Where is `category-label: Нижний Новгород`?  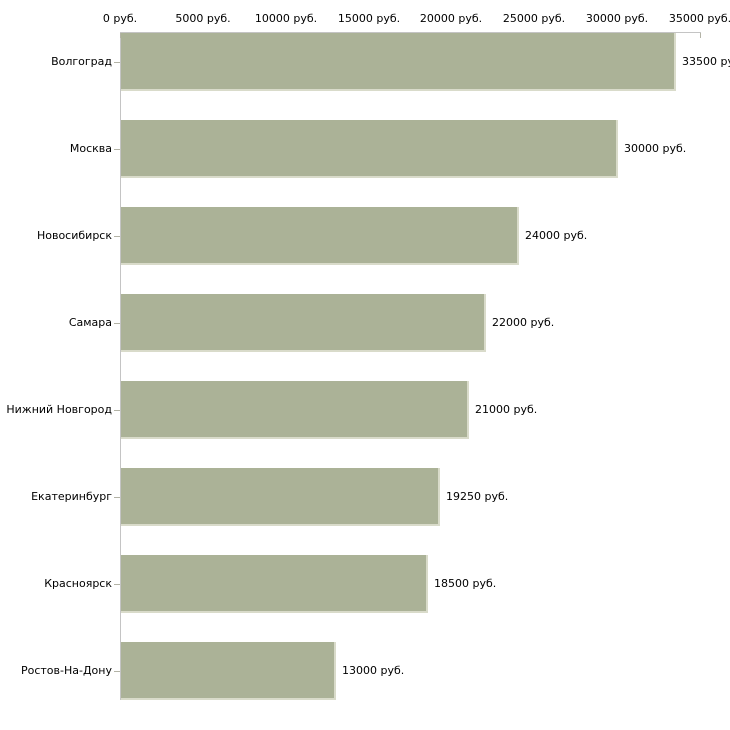 category-label: Нижний Новгород is located at coordinates (59, 409).